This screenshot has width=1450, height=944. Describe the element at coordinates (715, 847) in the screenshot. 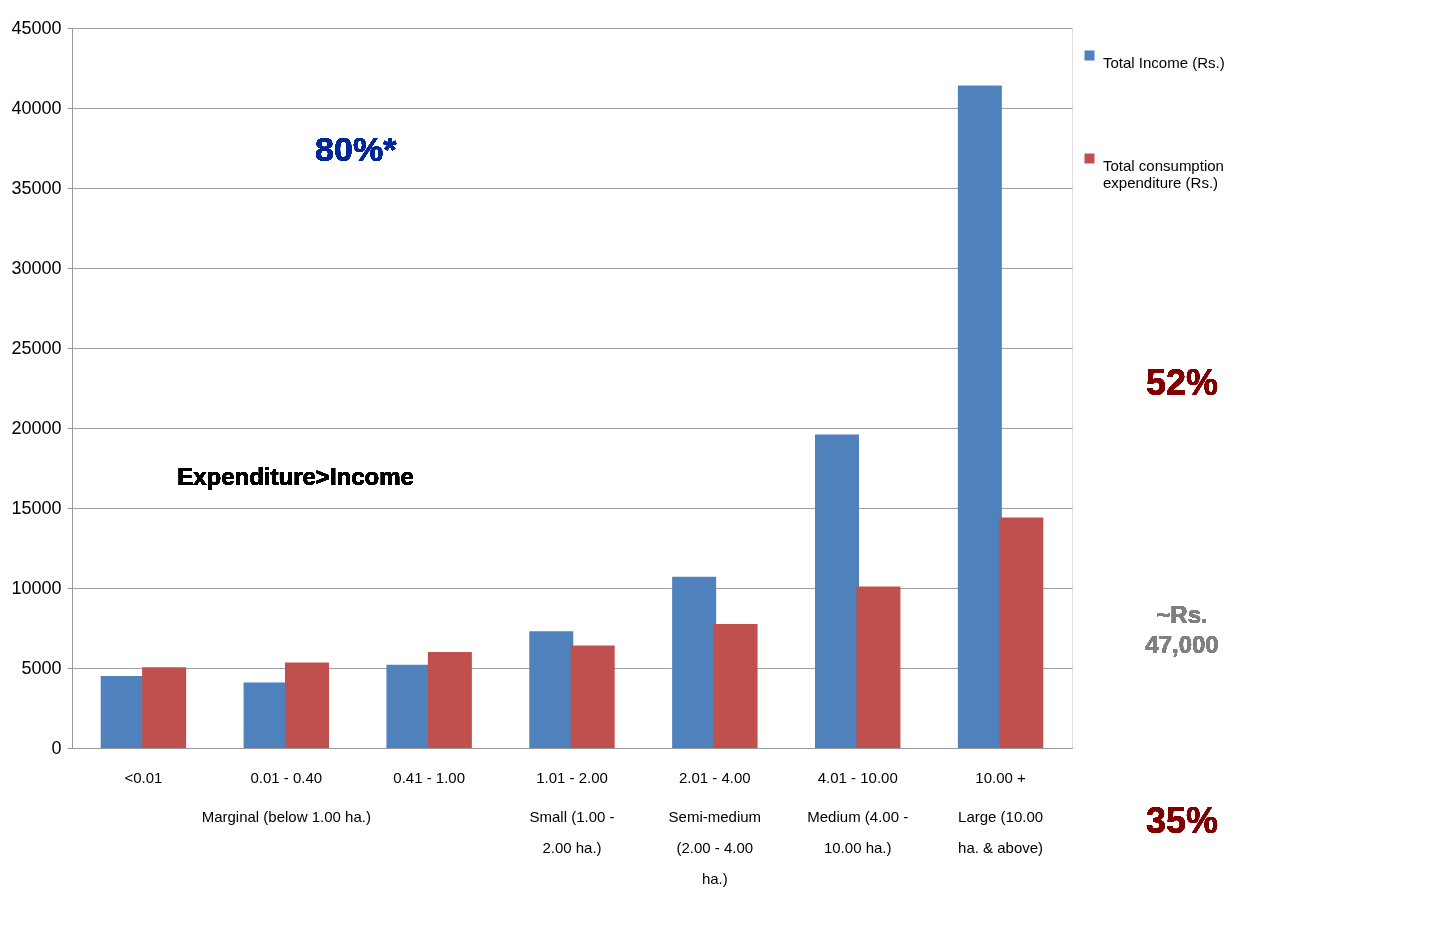

I see `text: Semi-medium (2.00 - 4.00 ha.)` at that location.